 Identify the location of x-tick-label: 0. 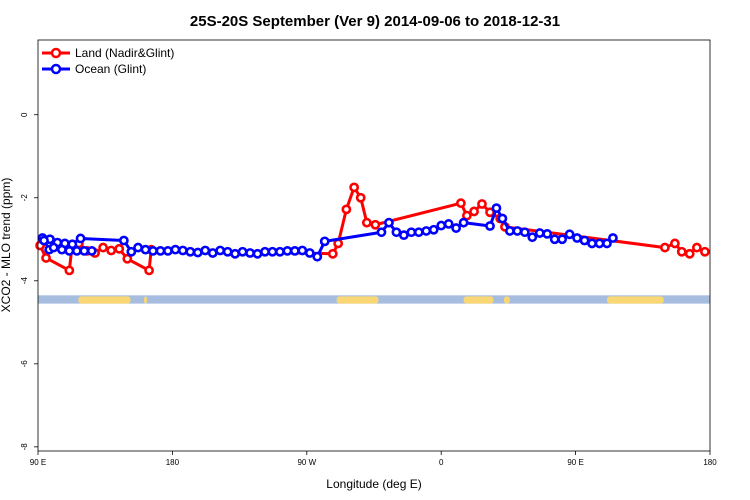
(441, 462).